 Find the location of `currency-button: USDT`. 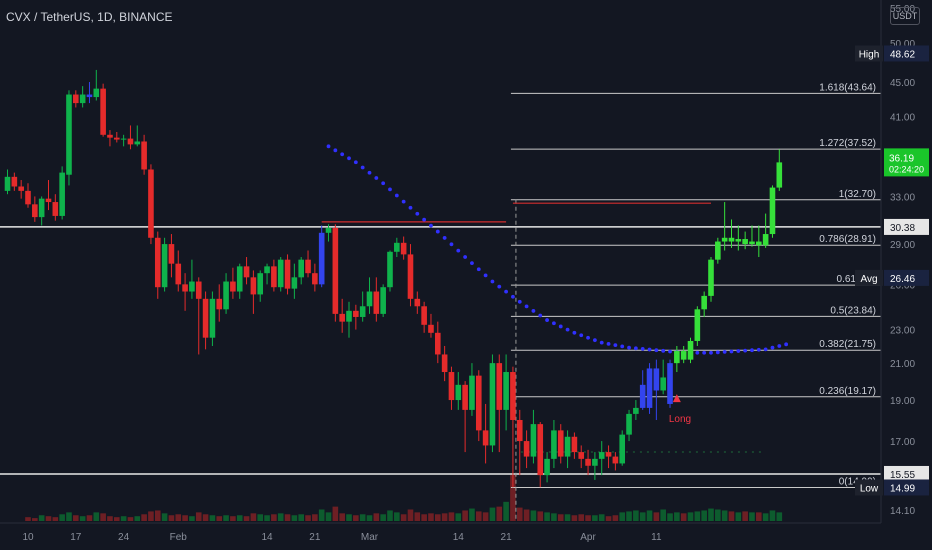

currency-button: USDT is located at coordinates (905, 16).